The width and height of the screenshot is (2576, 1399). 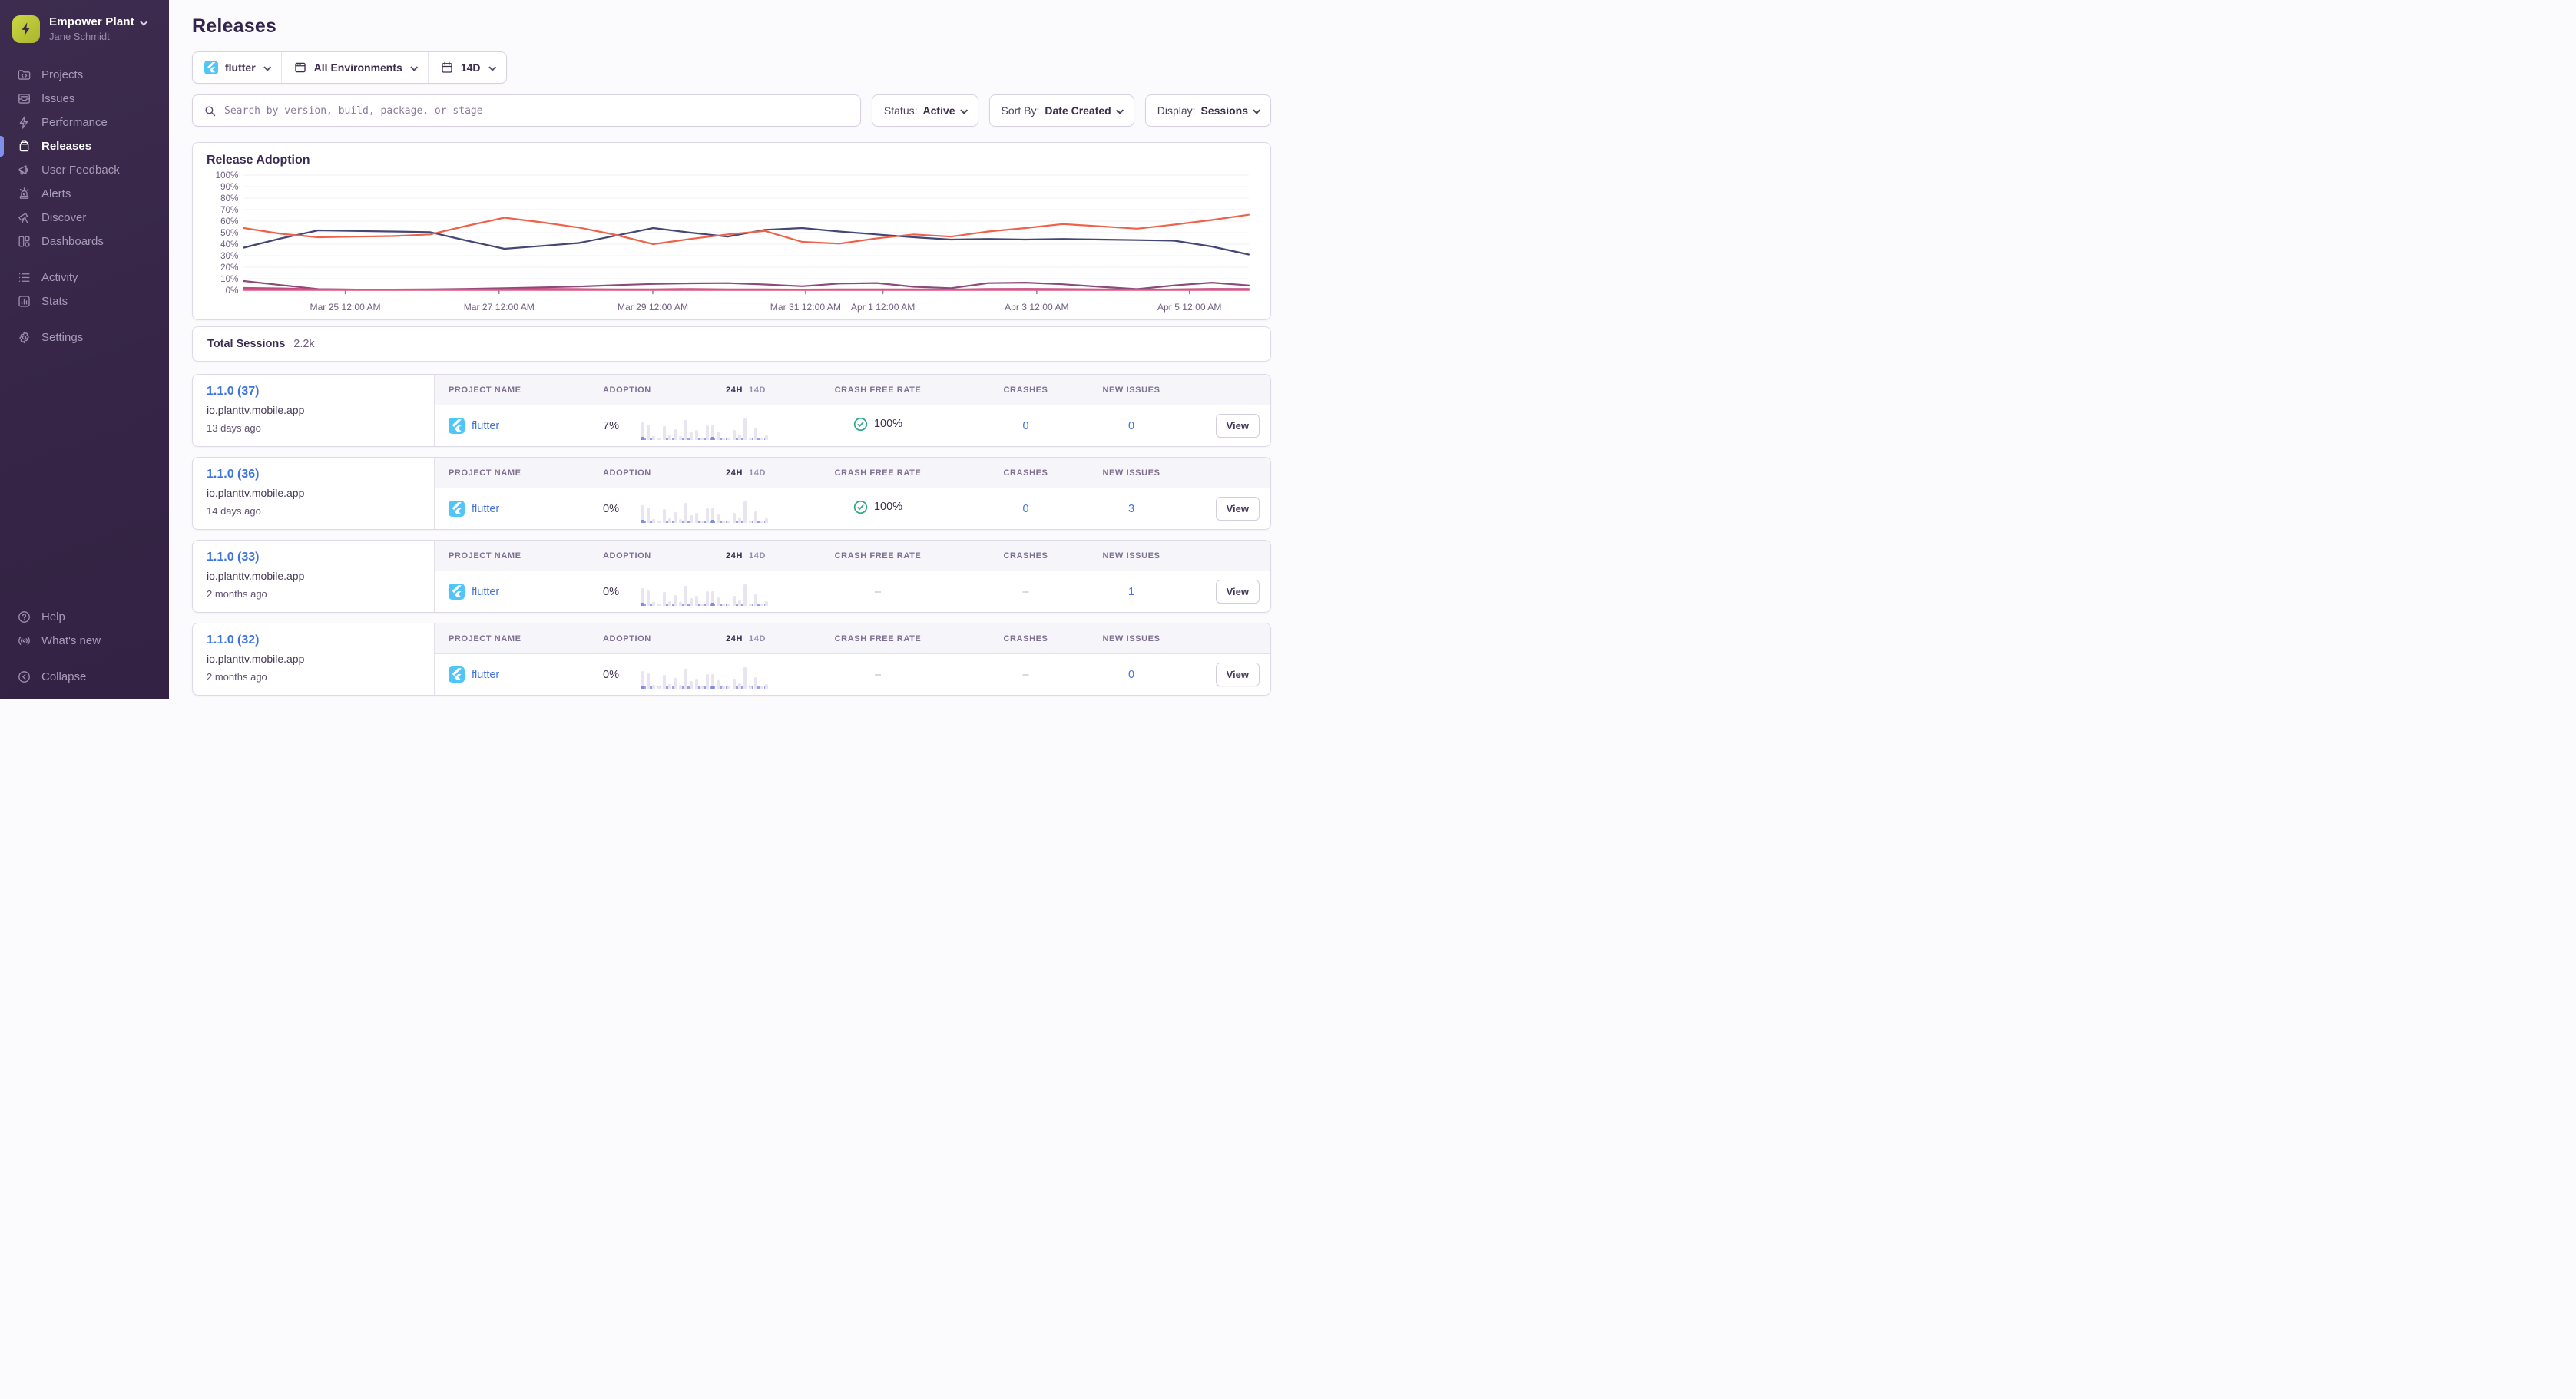 What do you see at coordinates (56, 193) in the screenshot?
I see `sidebar-item-label: Alerts` at bounding box center [56, 193].